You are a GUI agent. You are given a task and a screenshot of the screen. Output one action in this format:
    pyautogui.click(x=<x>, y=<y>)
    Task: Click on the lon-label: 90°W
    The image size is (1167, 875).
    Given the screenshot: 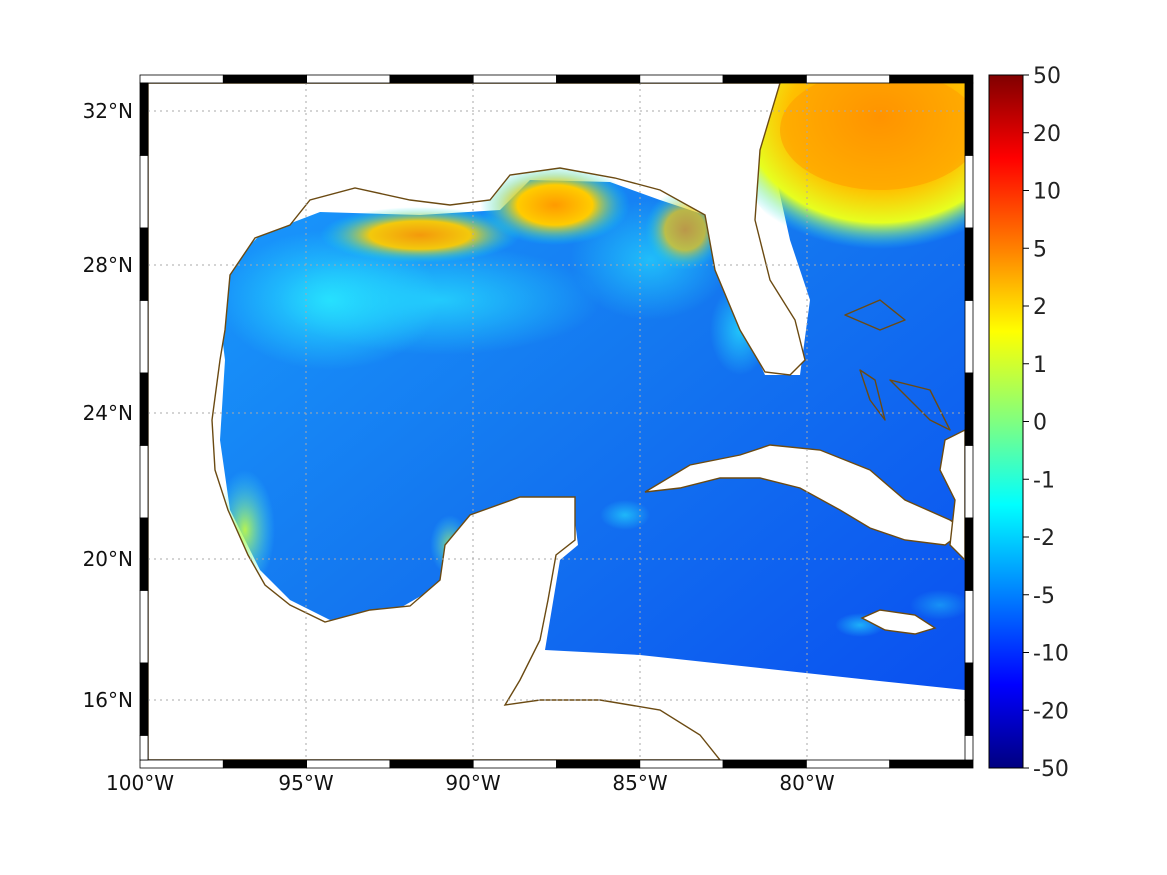 What is the action you would take?
    pyautogui.click(x=472, y=783)
    